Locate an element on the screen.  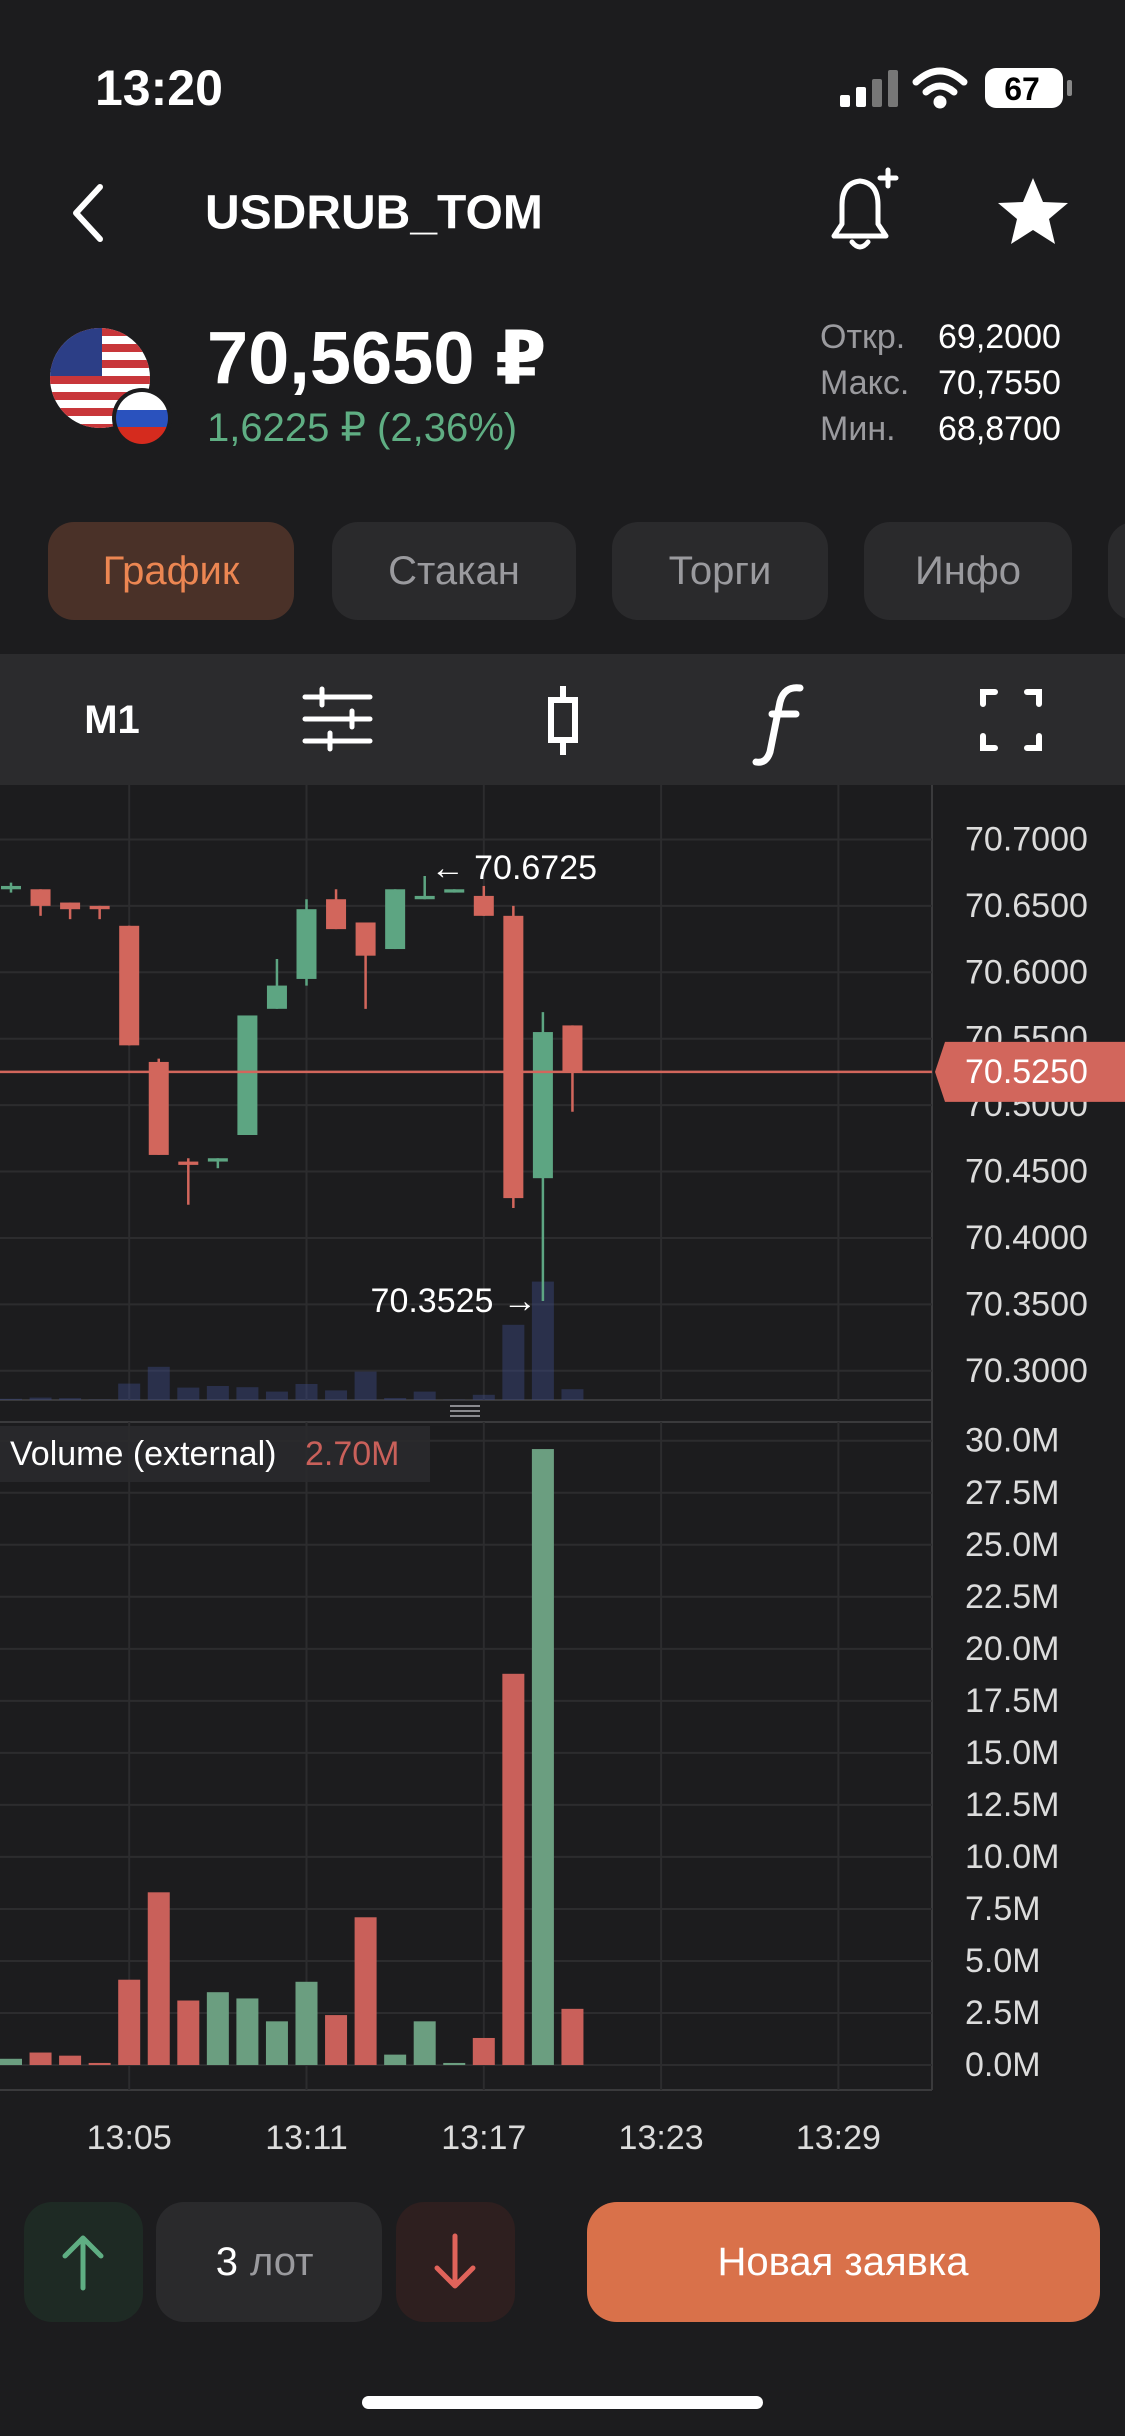
favorite-button is located at coordinates (1033, 211).